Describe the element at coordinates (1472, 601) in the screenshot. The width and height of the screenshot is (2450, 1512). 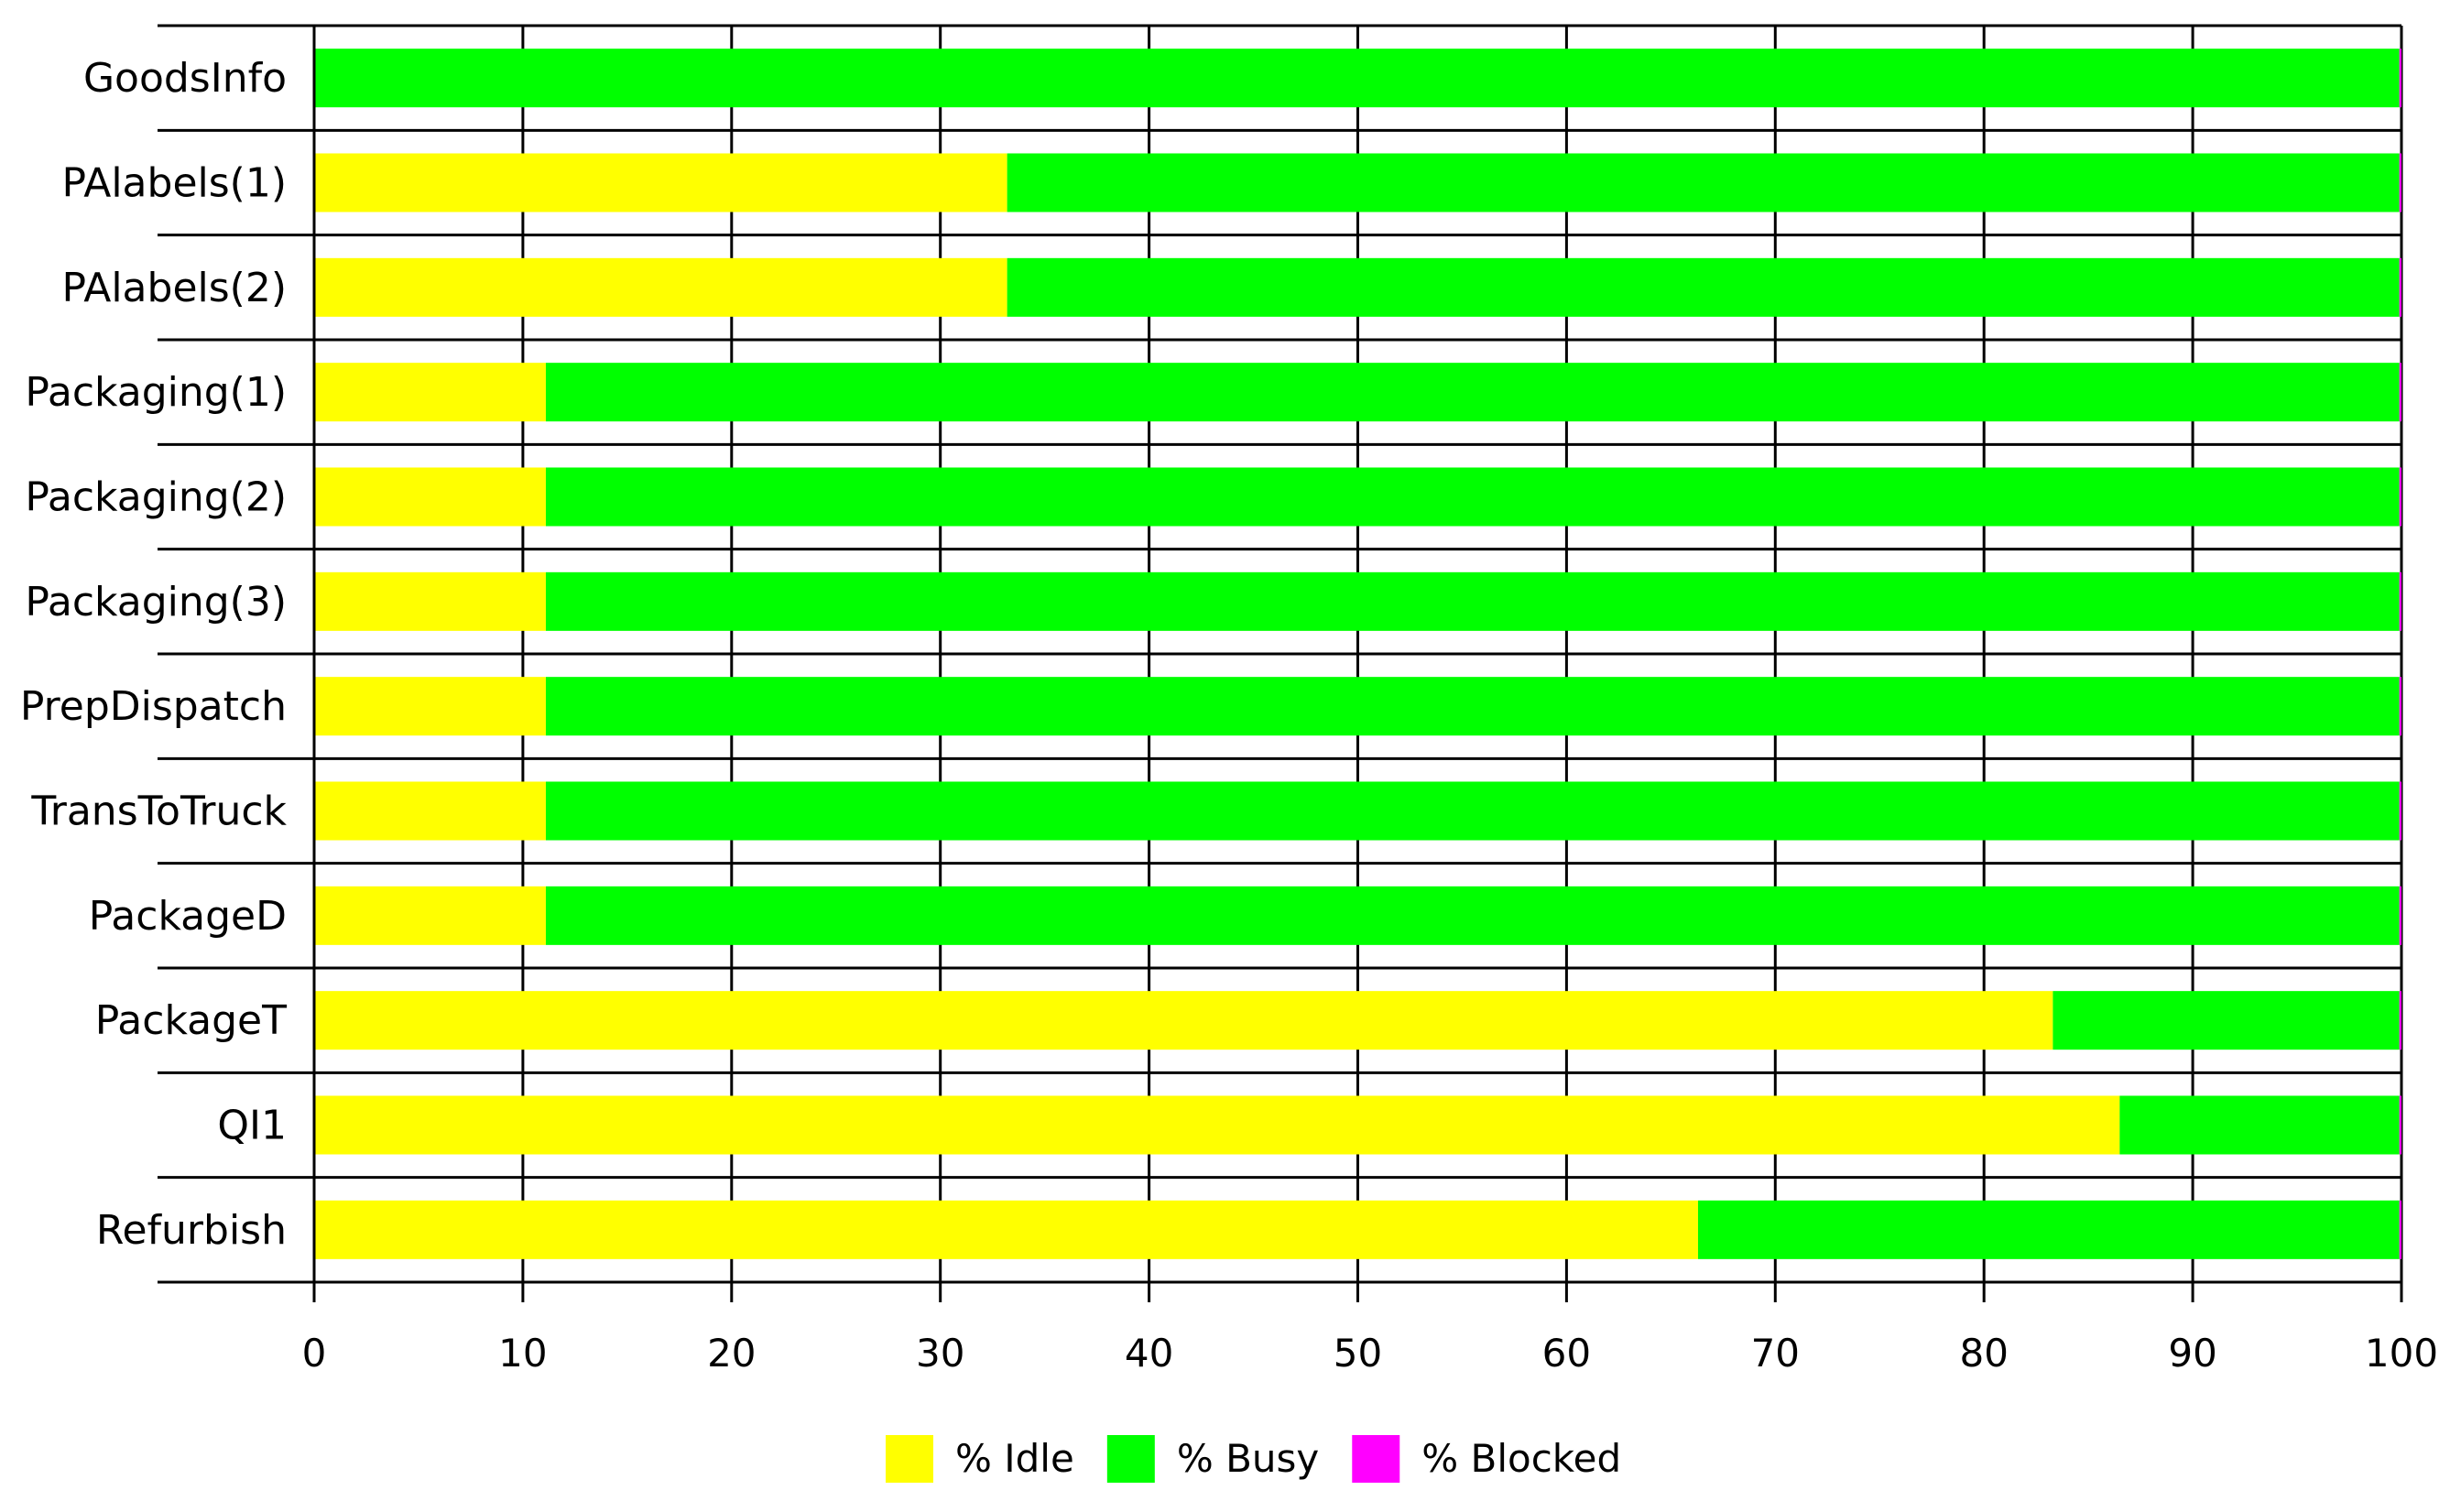
I see `bar-packaging-3-busy` at that location.